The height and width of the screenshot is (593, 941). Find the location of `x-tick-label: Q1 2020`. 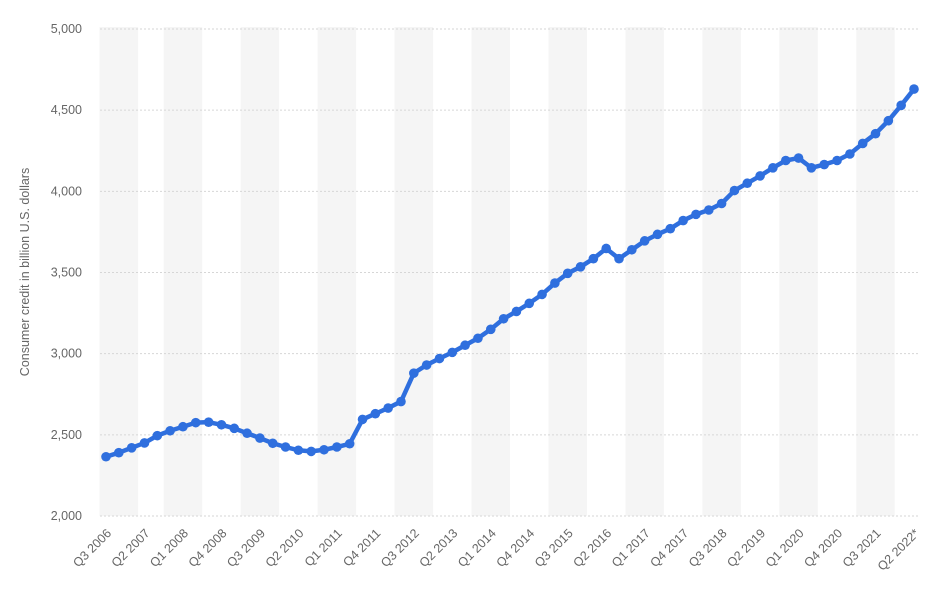

x-tick-label: Q1 2020 is located at coordinates (785, 548).